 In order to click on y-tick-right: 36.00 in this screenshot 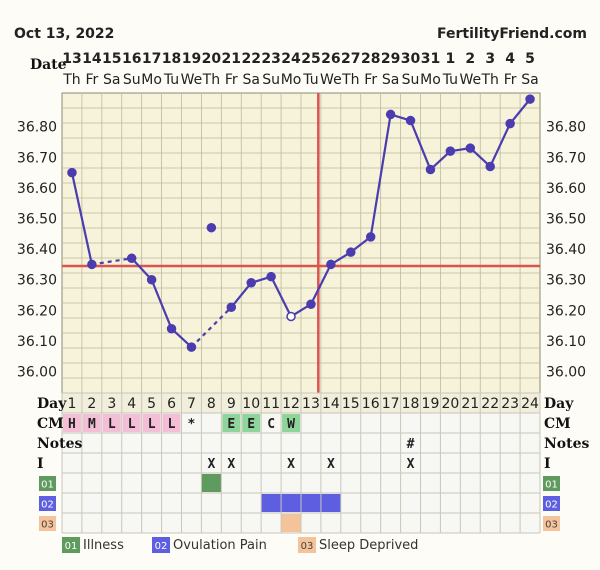, I will do `click(566, 373)`.